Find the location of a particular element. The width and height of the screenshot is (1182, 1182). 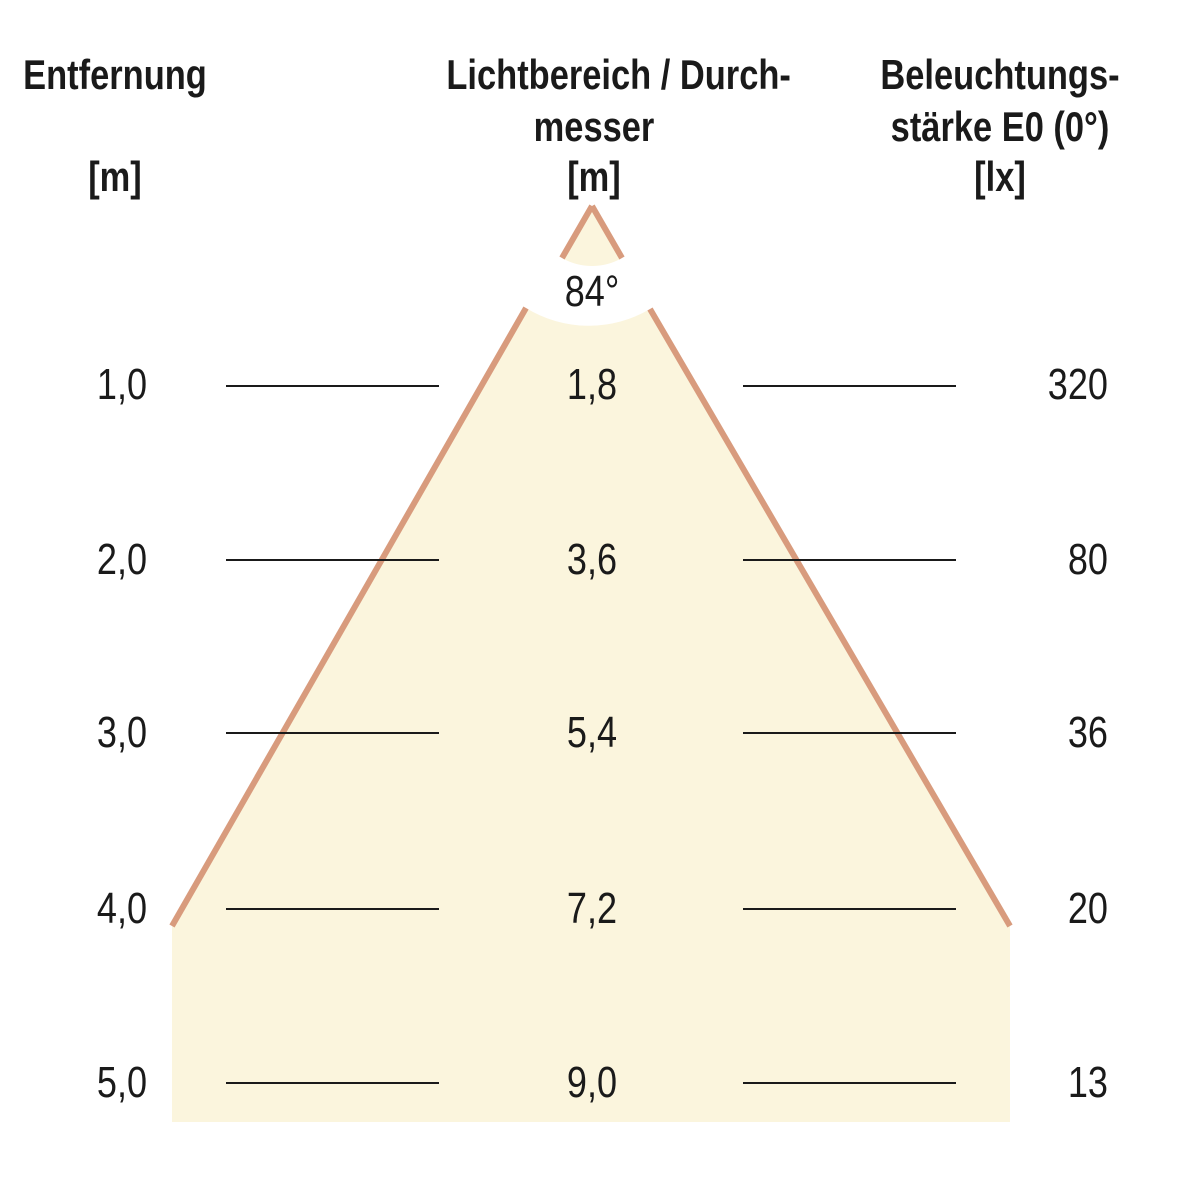

column-header-distance: Entfernung is located at coordinates (115, 74).